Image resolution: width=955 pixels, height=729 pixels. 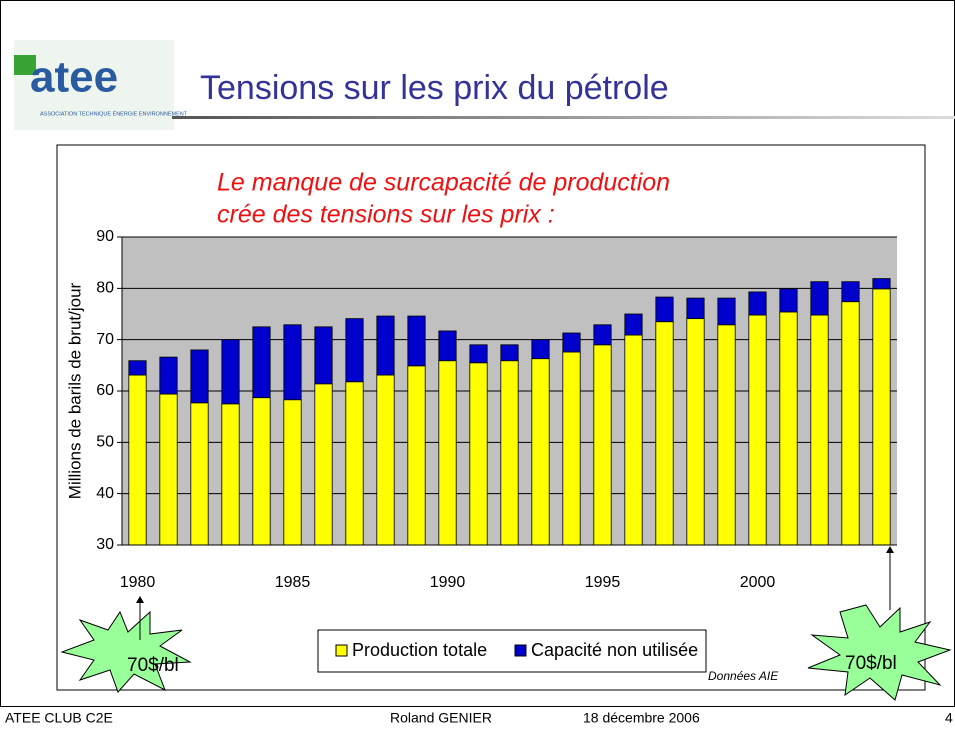 I want to click on x-tick-label: 1985, so click(x=293, y=582).